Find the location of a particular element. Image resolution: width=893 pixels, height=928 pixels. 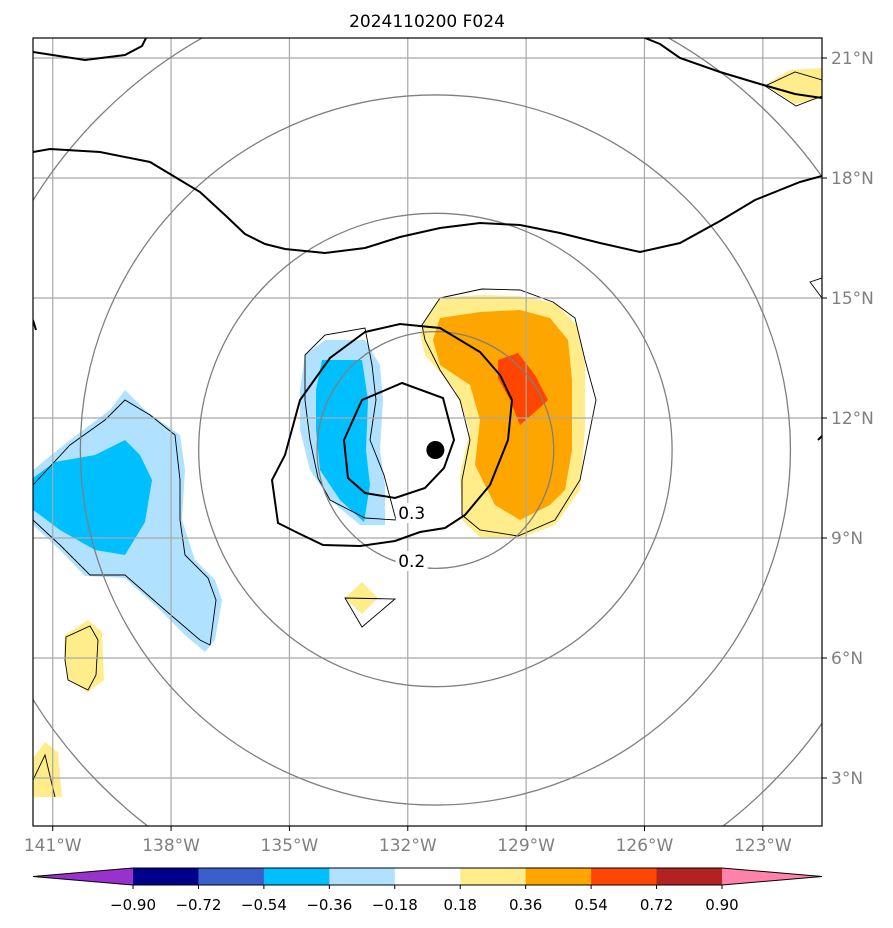

colorbar-extend-low is located at coordinates (83, 876).